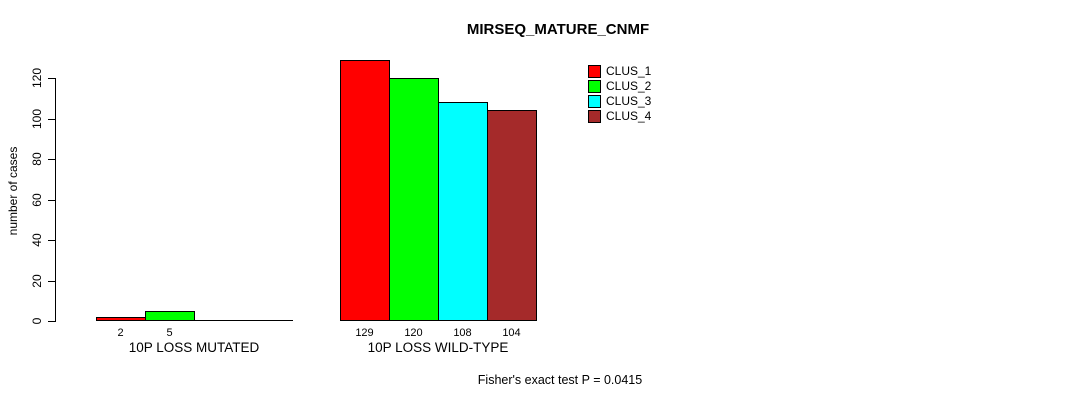 The image size is (1090, 400). What do you see at coordinates (194, 347) in the screenshot?
I see `x-category-label: 10P LOSS MUTATED` at bounding box center [194, 347].